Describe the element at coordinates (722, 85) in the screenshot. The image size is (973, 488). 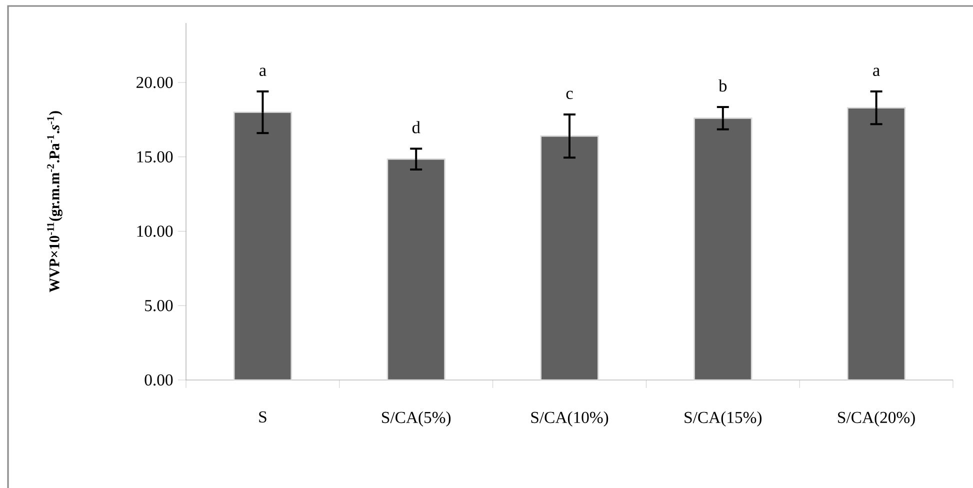
I see `annotation: b` at that location.